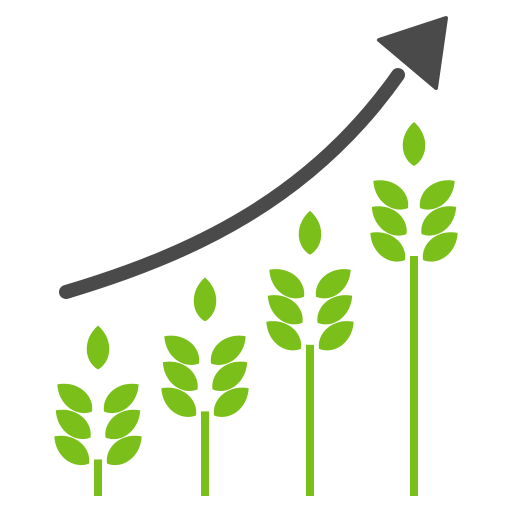  What do you see at coordinates (412, 53) in the screenshot?
I see `arrow-head-icon` at bounding box center [412, 53].